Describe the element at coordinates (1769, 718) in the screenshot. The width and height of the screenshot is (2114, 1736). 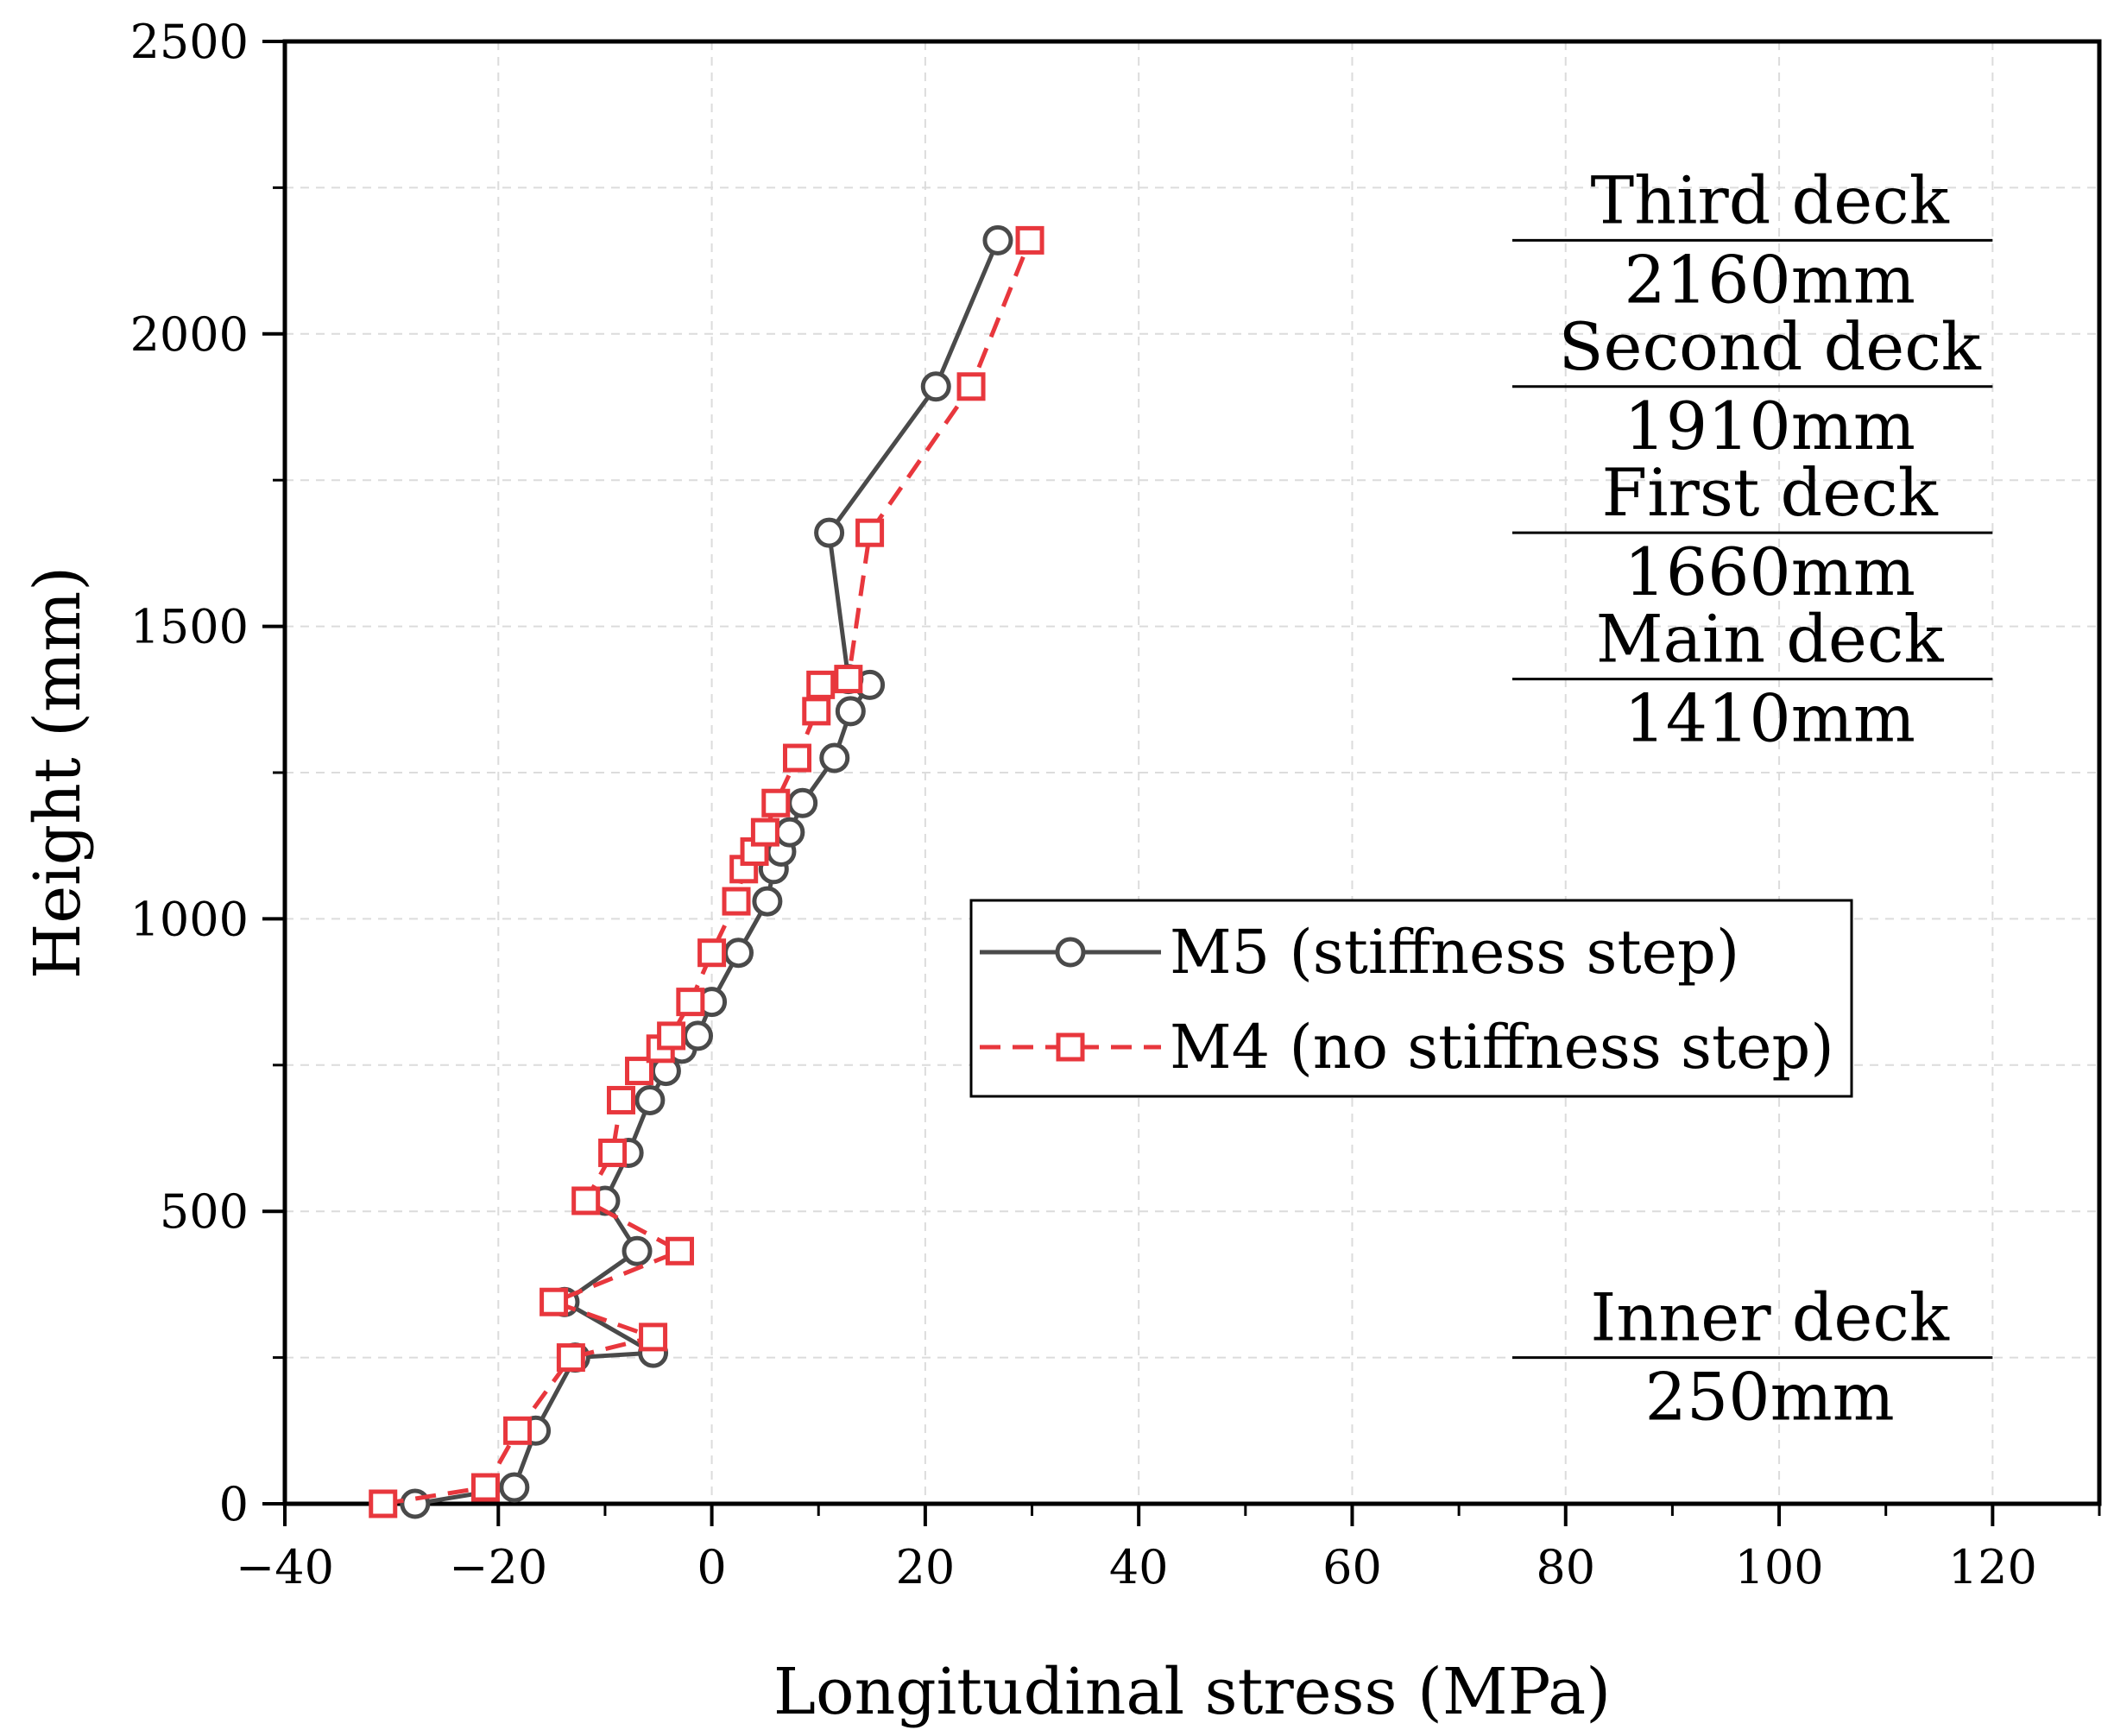
I see `deck-height: 1410mm` at that location.